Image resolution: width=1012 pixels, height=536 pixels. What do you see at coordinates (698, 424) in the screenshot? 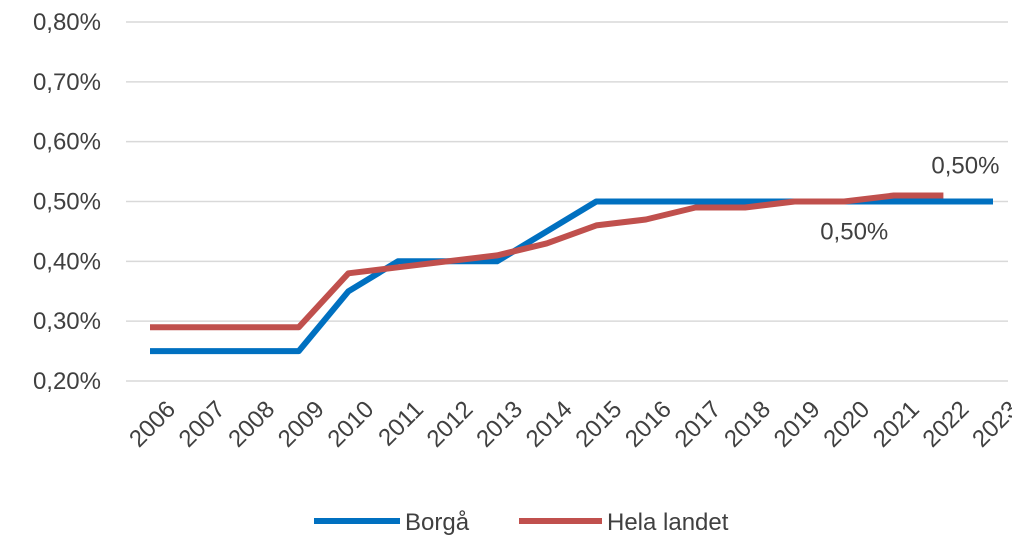
I see `x-tick-label: 2017` at bounding box center [698, 424].